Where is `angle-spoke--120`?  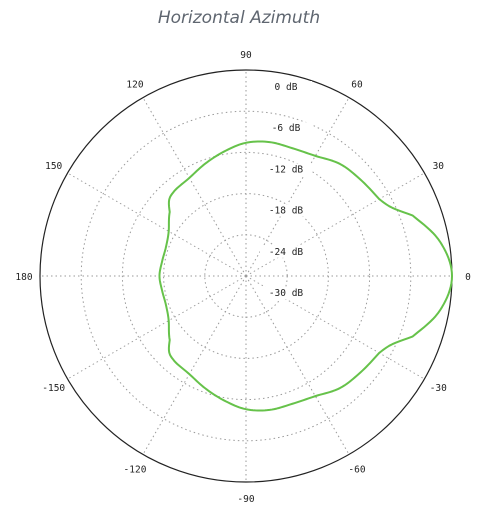
angle-spoke--120 is located at coordinates (194, 365).